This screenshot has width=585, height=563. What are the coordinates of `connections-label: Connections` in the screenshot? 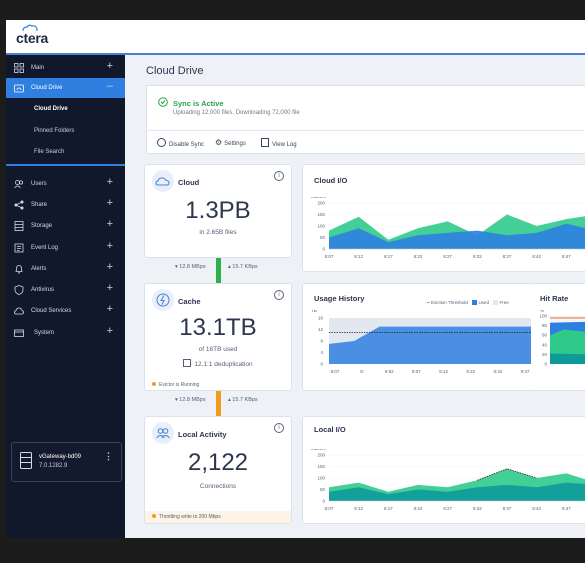 It's located at (218, 486).